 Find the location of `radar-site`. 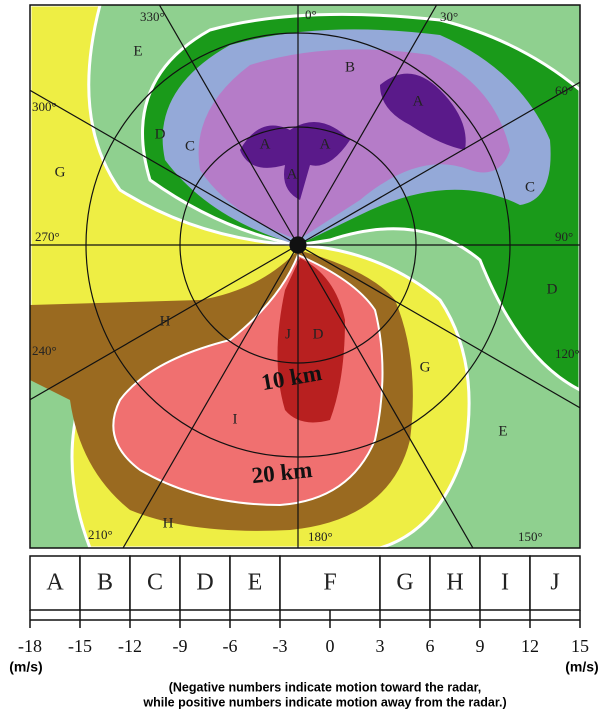

radar-site is located at coordinates (298, 245).